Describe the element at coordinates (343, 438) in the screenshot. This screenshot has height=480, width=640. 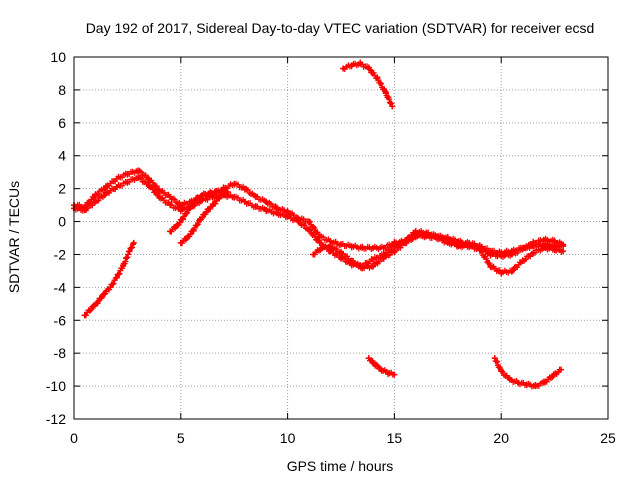
I see `x-tick-labels: 0 5 10 15 20 25` at that location.